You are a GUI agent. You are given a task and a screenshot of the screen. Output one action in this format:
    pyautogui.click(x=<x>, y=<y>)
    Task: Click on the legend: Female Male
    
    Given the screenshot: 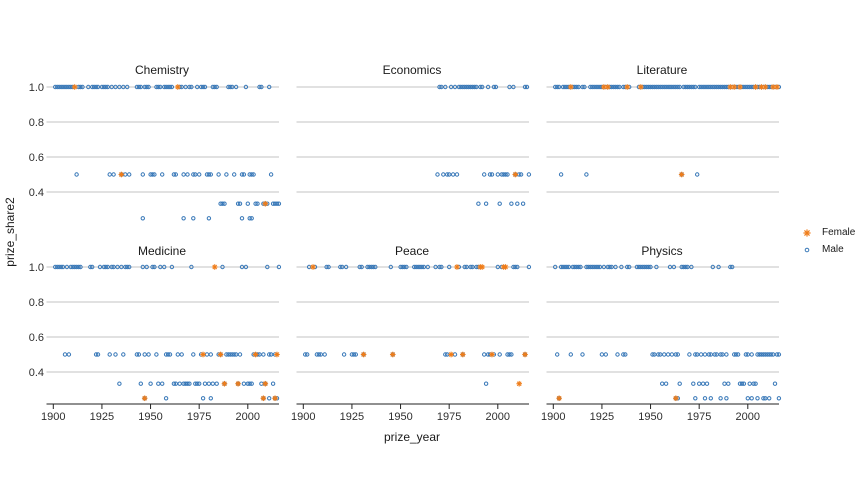 What is the action you would take?
    pyautogui.click(x=826, y=241)
    